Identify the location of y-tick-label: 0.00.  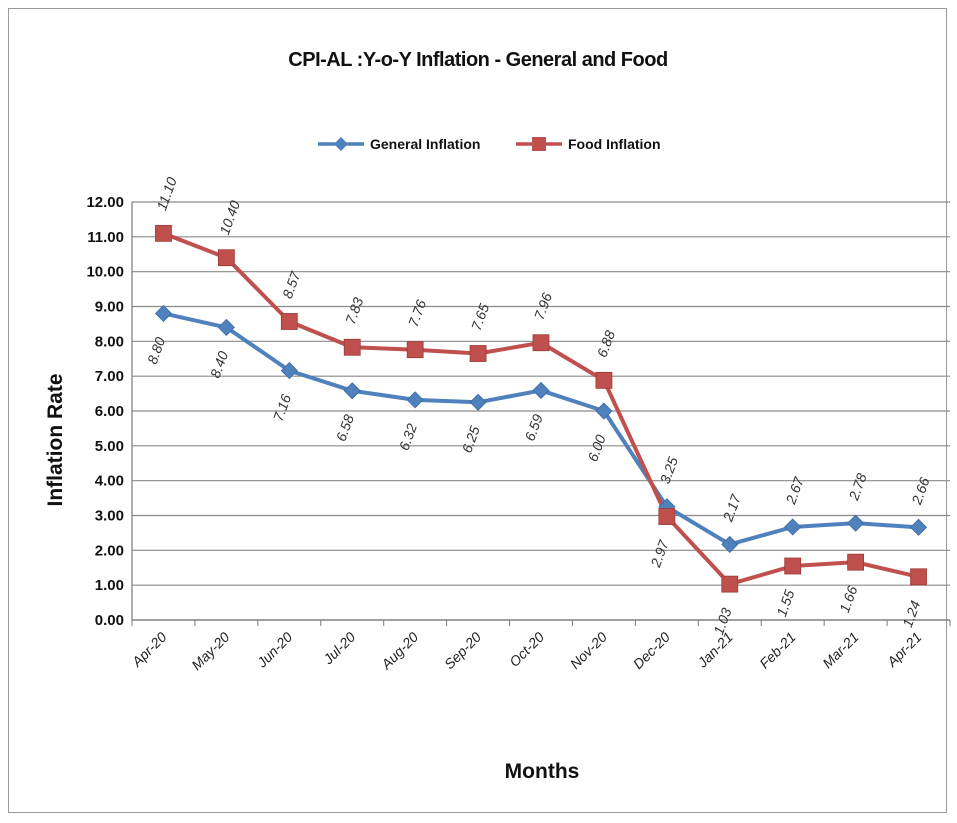
(109, 620).